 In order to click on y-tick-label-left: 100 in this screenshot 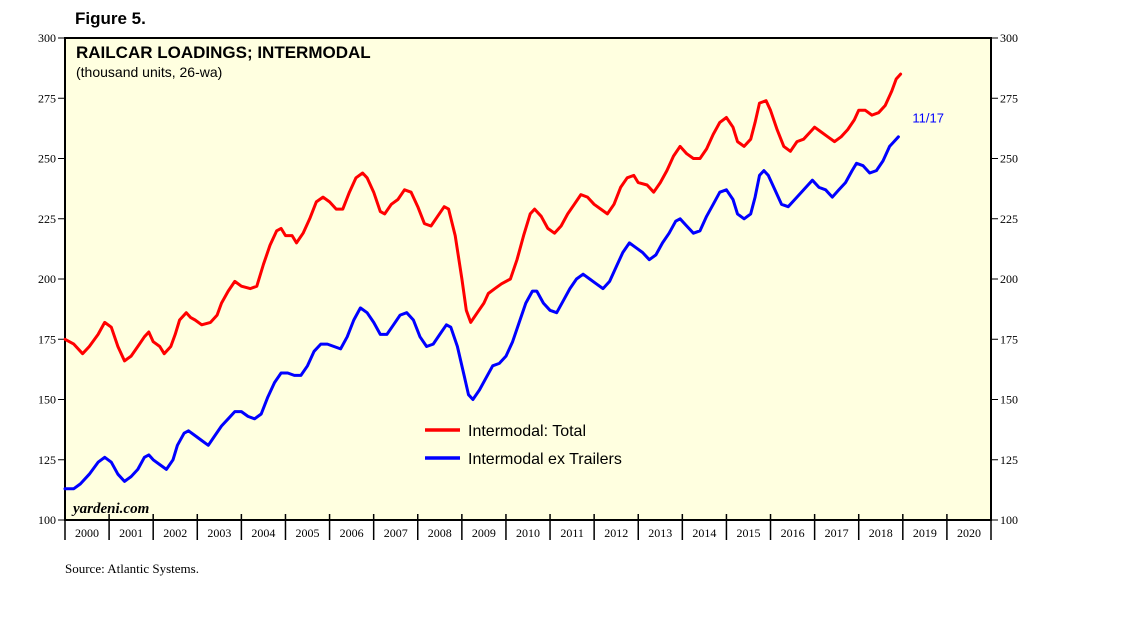, I will do `click(47, 520)`.